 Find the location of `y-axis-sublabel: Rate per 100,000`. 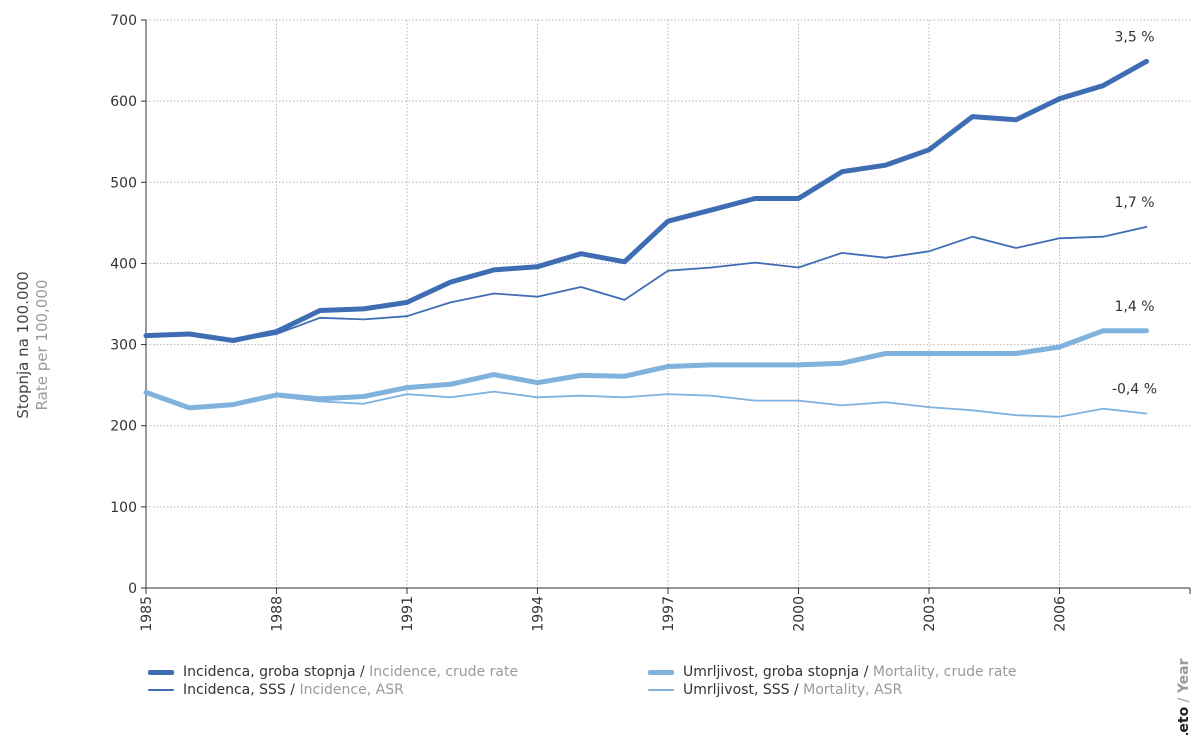

y-axis-sublabel: Rate per 100,000 is located at coordinates (42, 345).